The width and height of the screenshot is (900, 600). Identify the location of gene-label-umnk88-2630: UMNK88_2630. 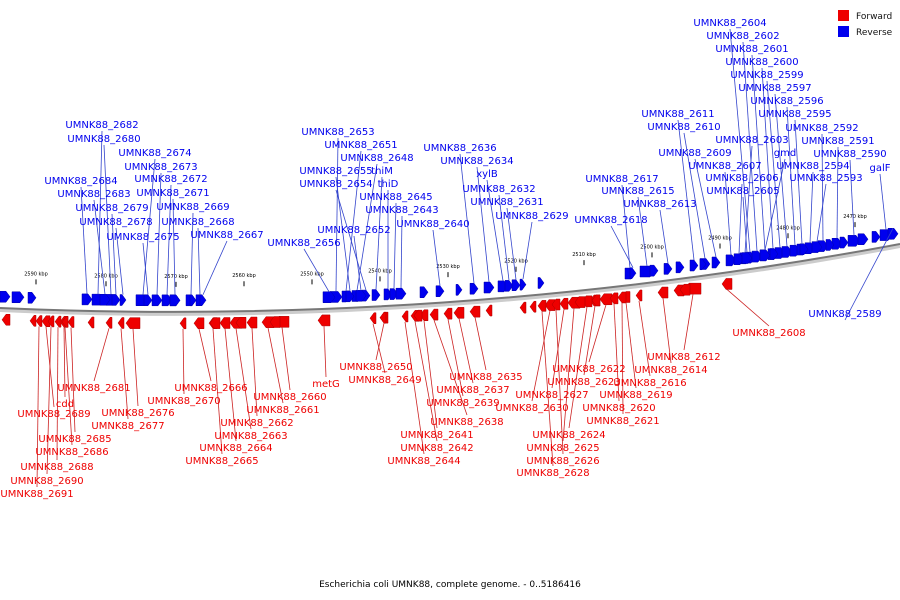
(531, 408).